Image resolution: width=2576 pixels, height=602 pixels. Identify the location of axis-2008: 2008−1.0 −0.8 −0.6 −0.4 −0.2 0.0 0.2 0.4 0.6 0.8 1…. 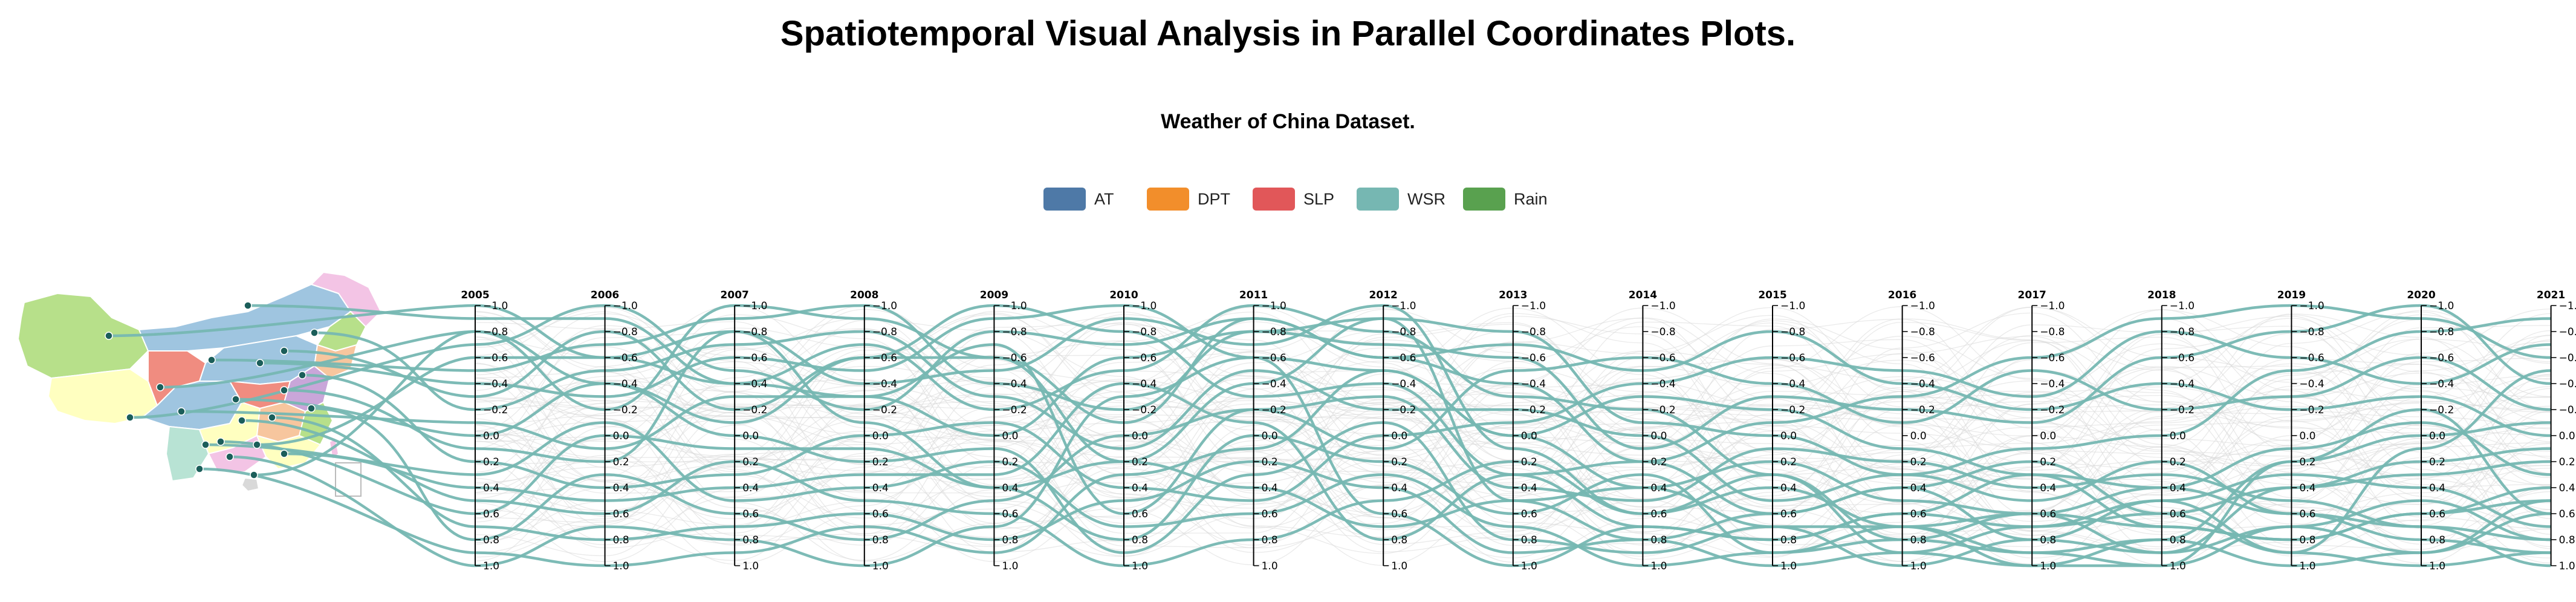
(873, 430).